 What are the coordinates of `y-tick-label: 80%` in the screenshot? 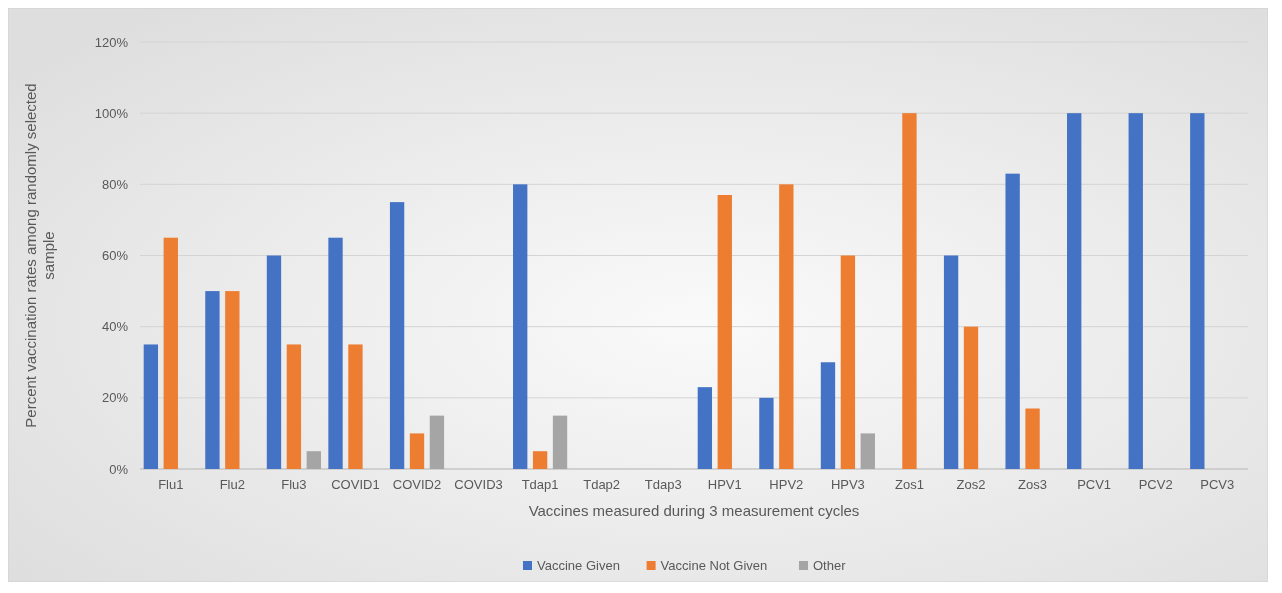 It's located at (115, 184).